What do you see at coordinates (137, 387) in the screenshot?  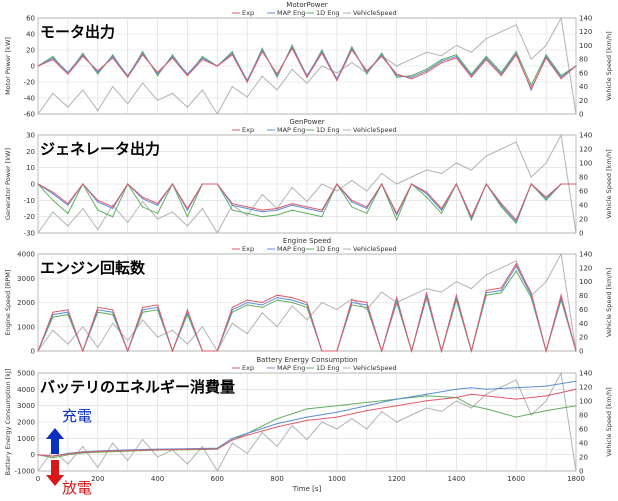 I see `overlay-label: バッテリのエネルギー消費量` at bounding box center [137, 387].